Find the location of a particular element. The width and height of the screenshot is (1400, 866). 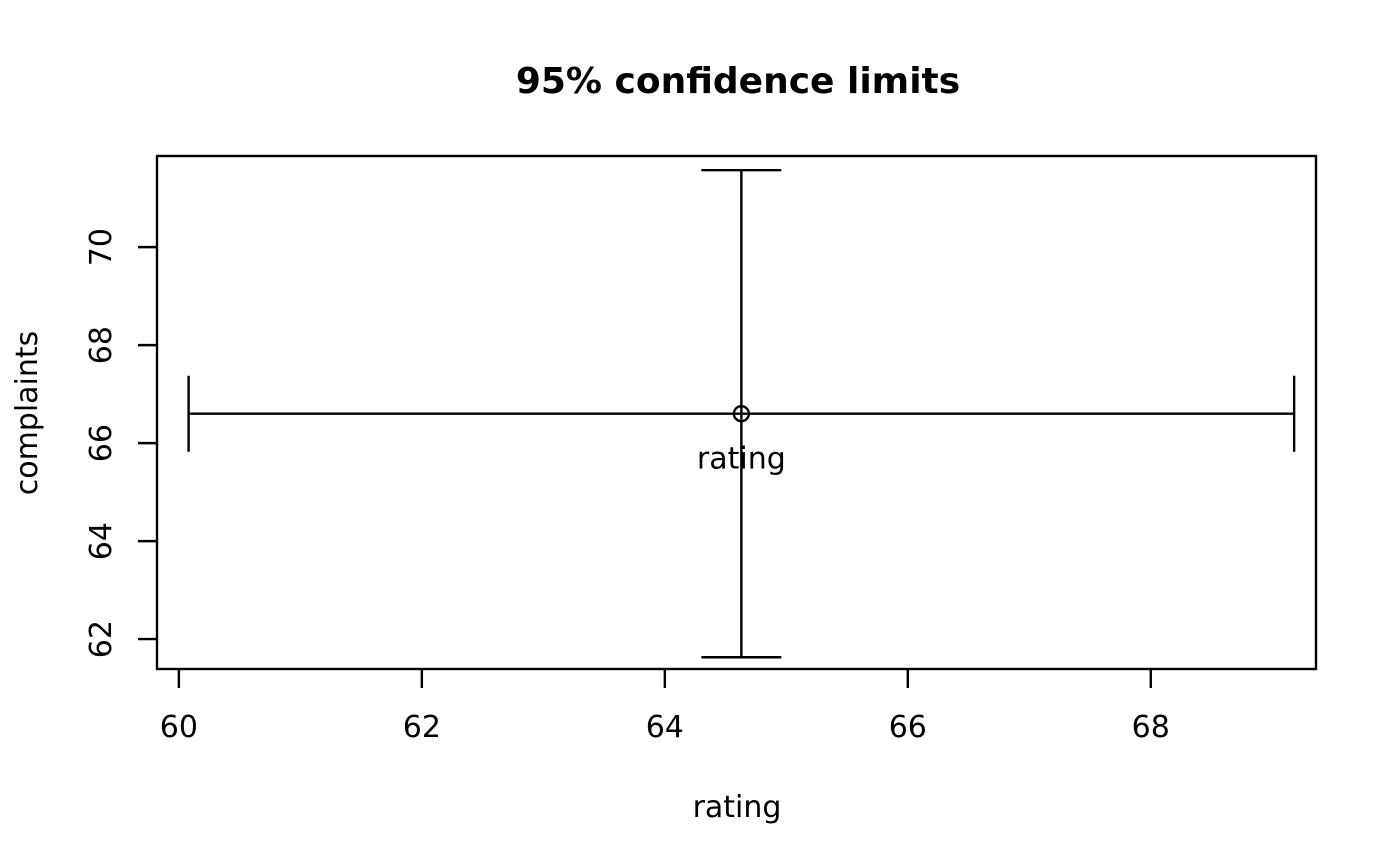

x-axis-label: rating is located at coordinates (737, 807).